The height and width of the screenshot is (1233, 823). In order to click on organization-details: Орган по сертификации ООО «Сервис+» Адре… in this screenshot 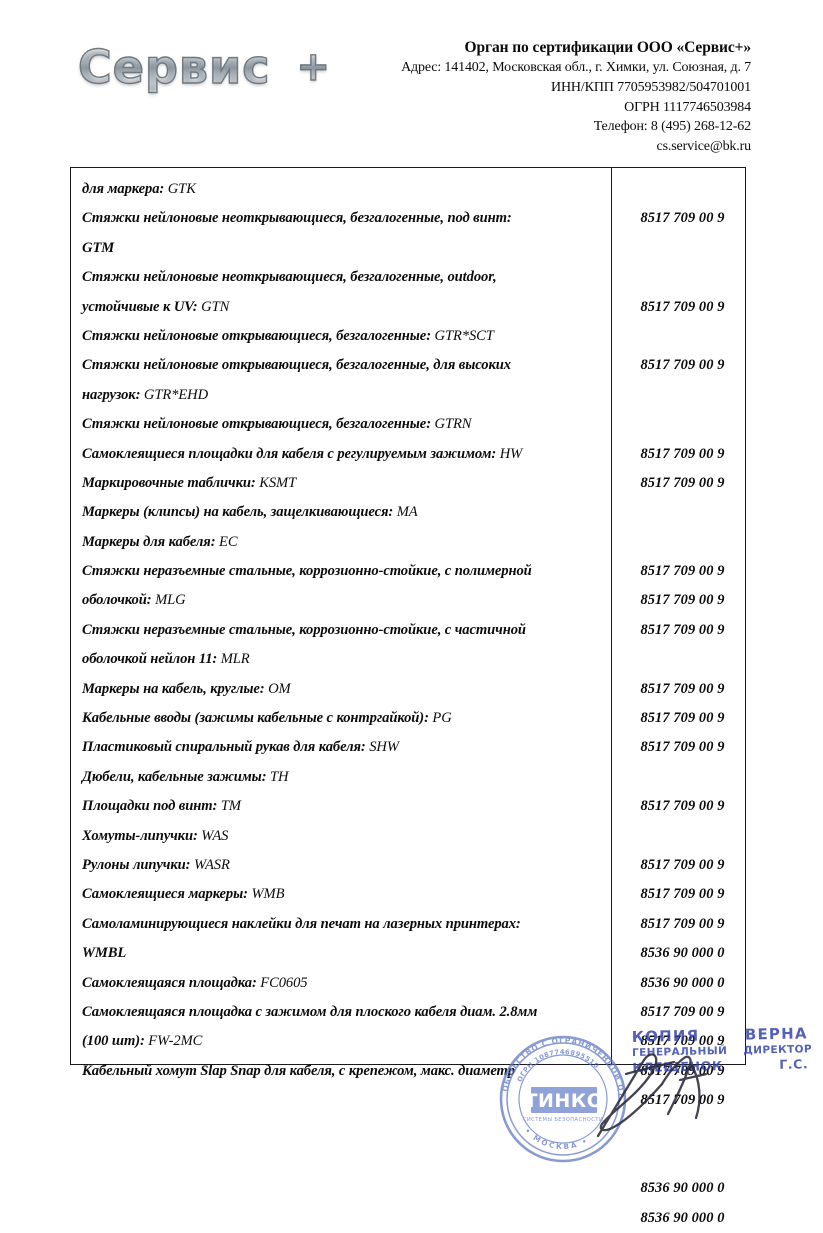, I will do `click(541, 97)`.